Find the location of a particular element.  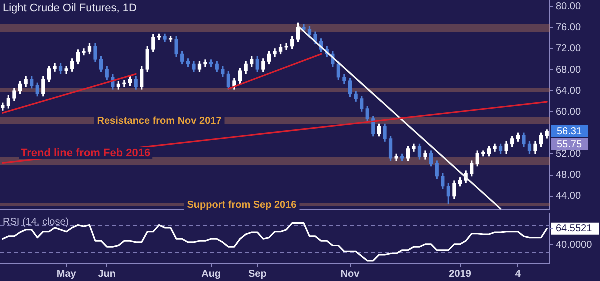

y-tick-label: 64.00 is located at coordinates (569, 91).